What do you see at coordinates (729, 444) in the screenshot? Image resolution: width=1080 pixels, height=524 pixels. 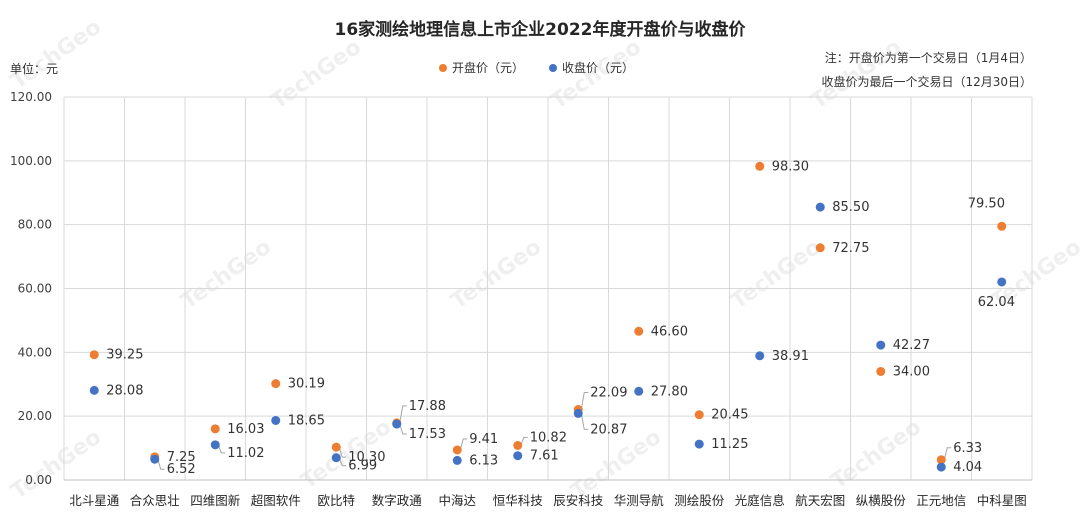 I see `close-price-label: 11.25` at bounding box center [729, 444].